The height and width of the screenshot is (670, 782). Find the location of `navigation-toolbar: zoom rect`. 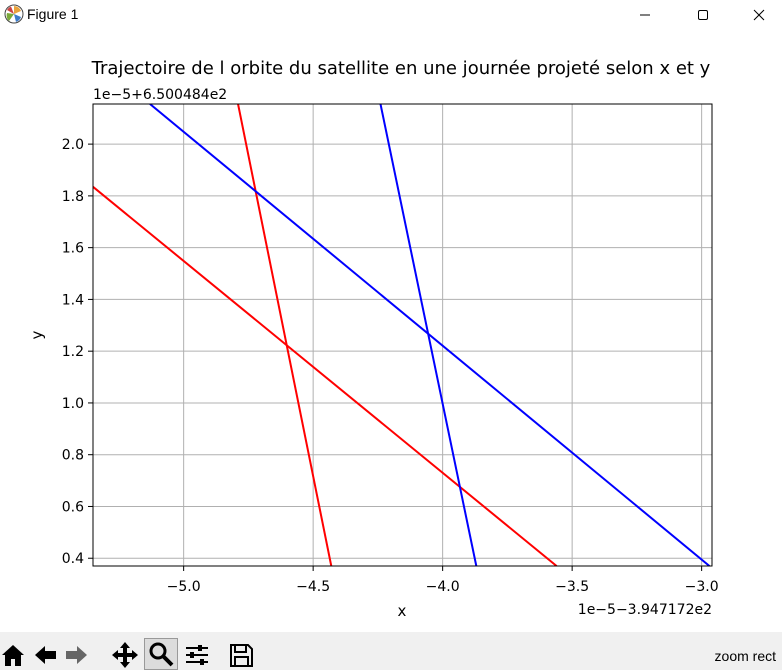

navigation-toolbar: zoom rect is located at coordinates (391, 651).